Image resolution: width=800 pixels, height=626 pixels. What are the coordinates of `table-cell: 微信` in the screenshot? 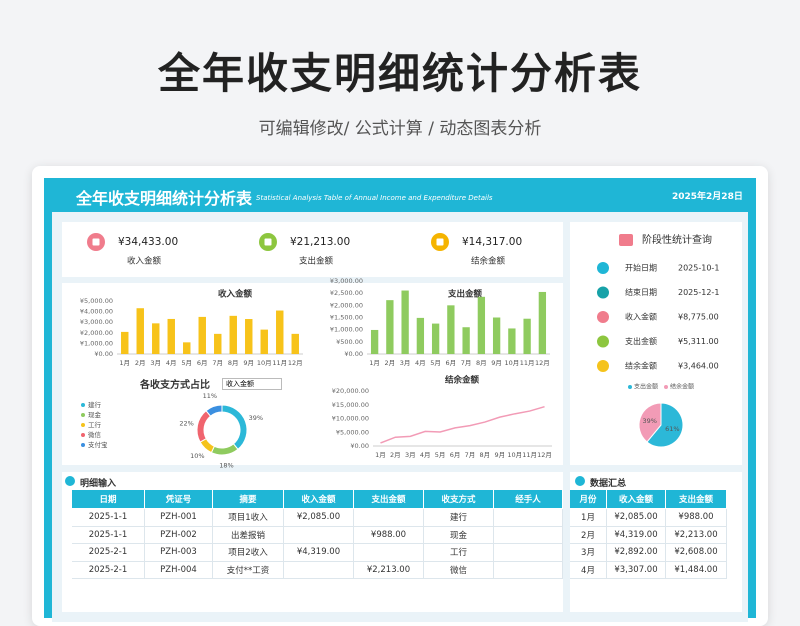 It's located at (459, 570).